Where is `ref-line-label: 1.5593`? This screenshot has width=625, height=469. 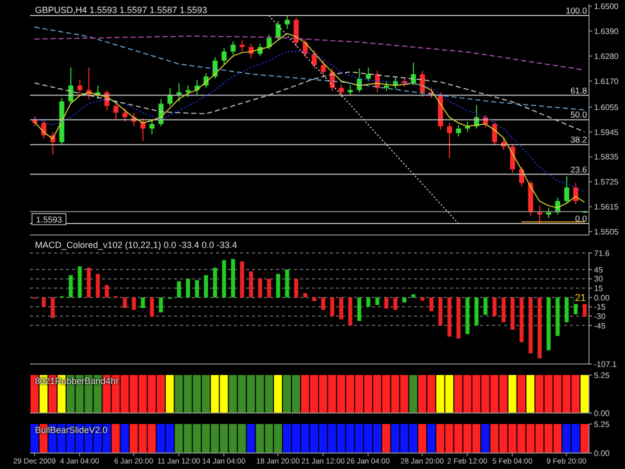
ref-line-label: 1.5593 is located at coordinates (49, 219).